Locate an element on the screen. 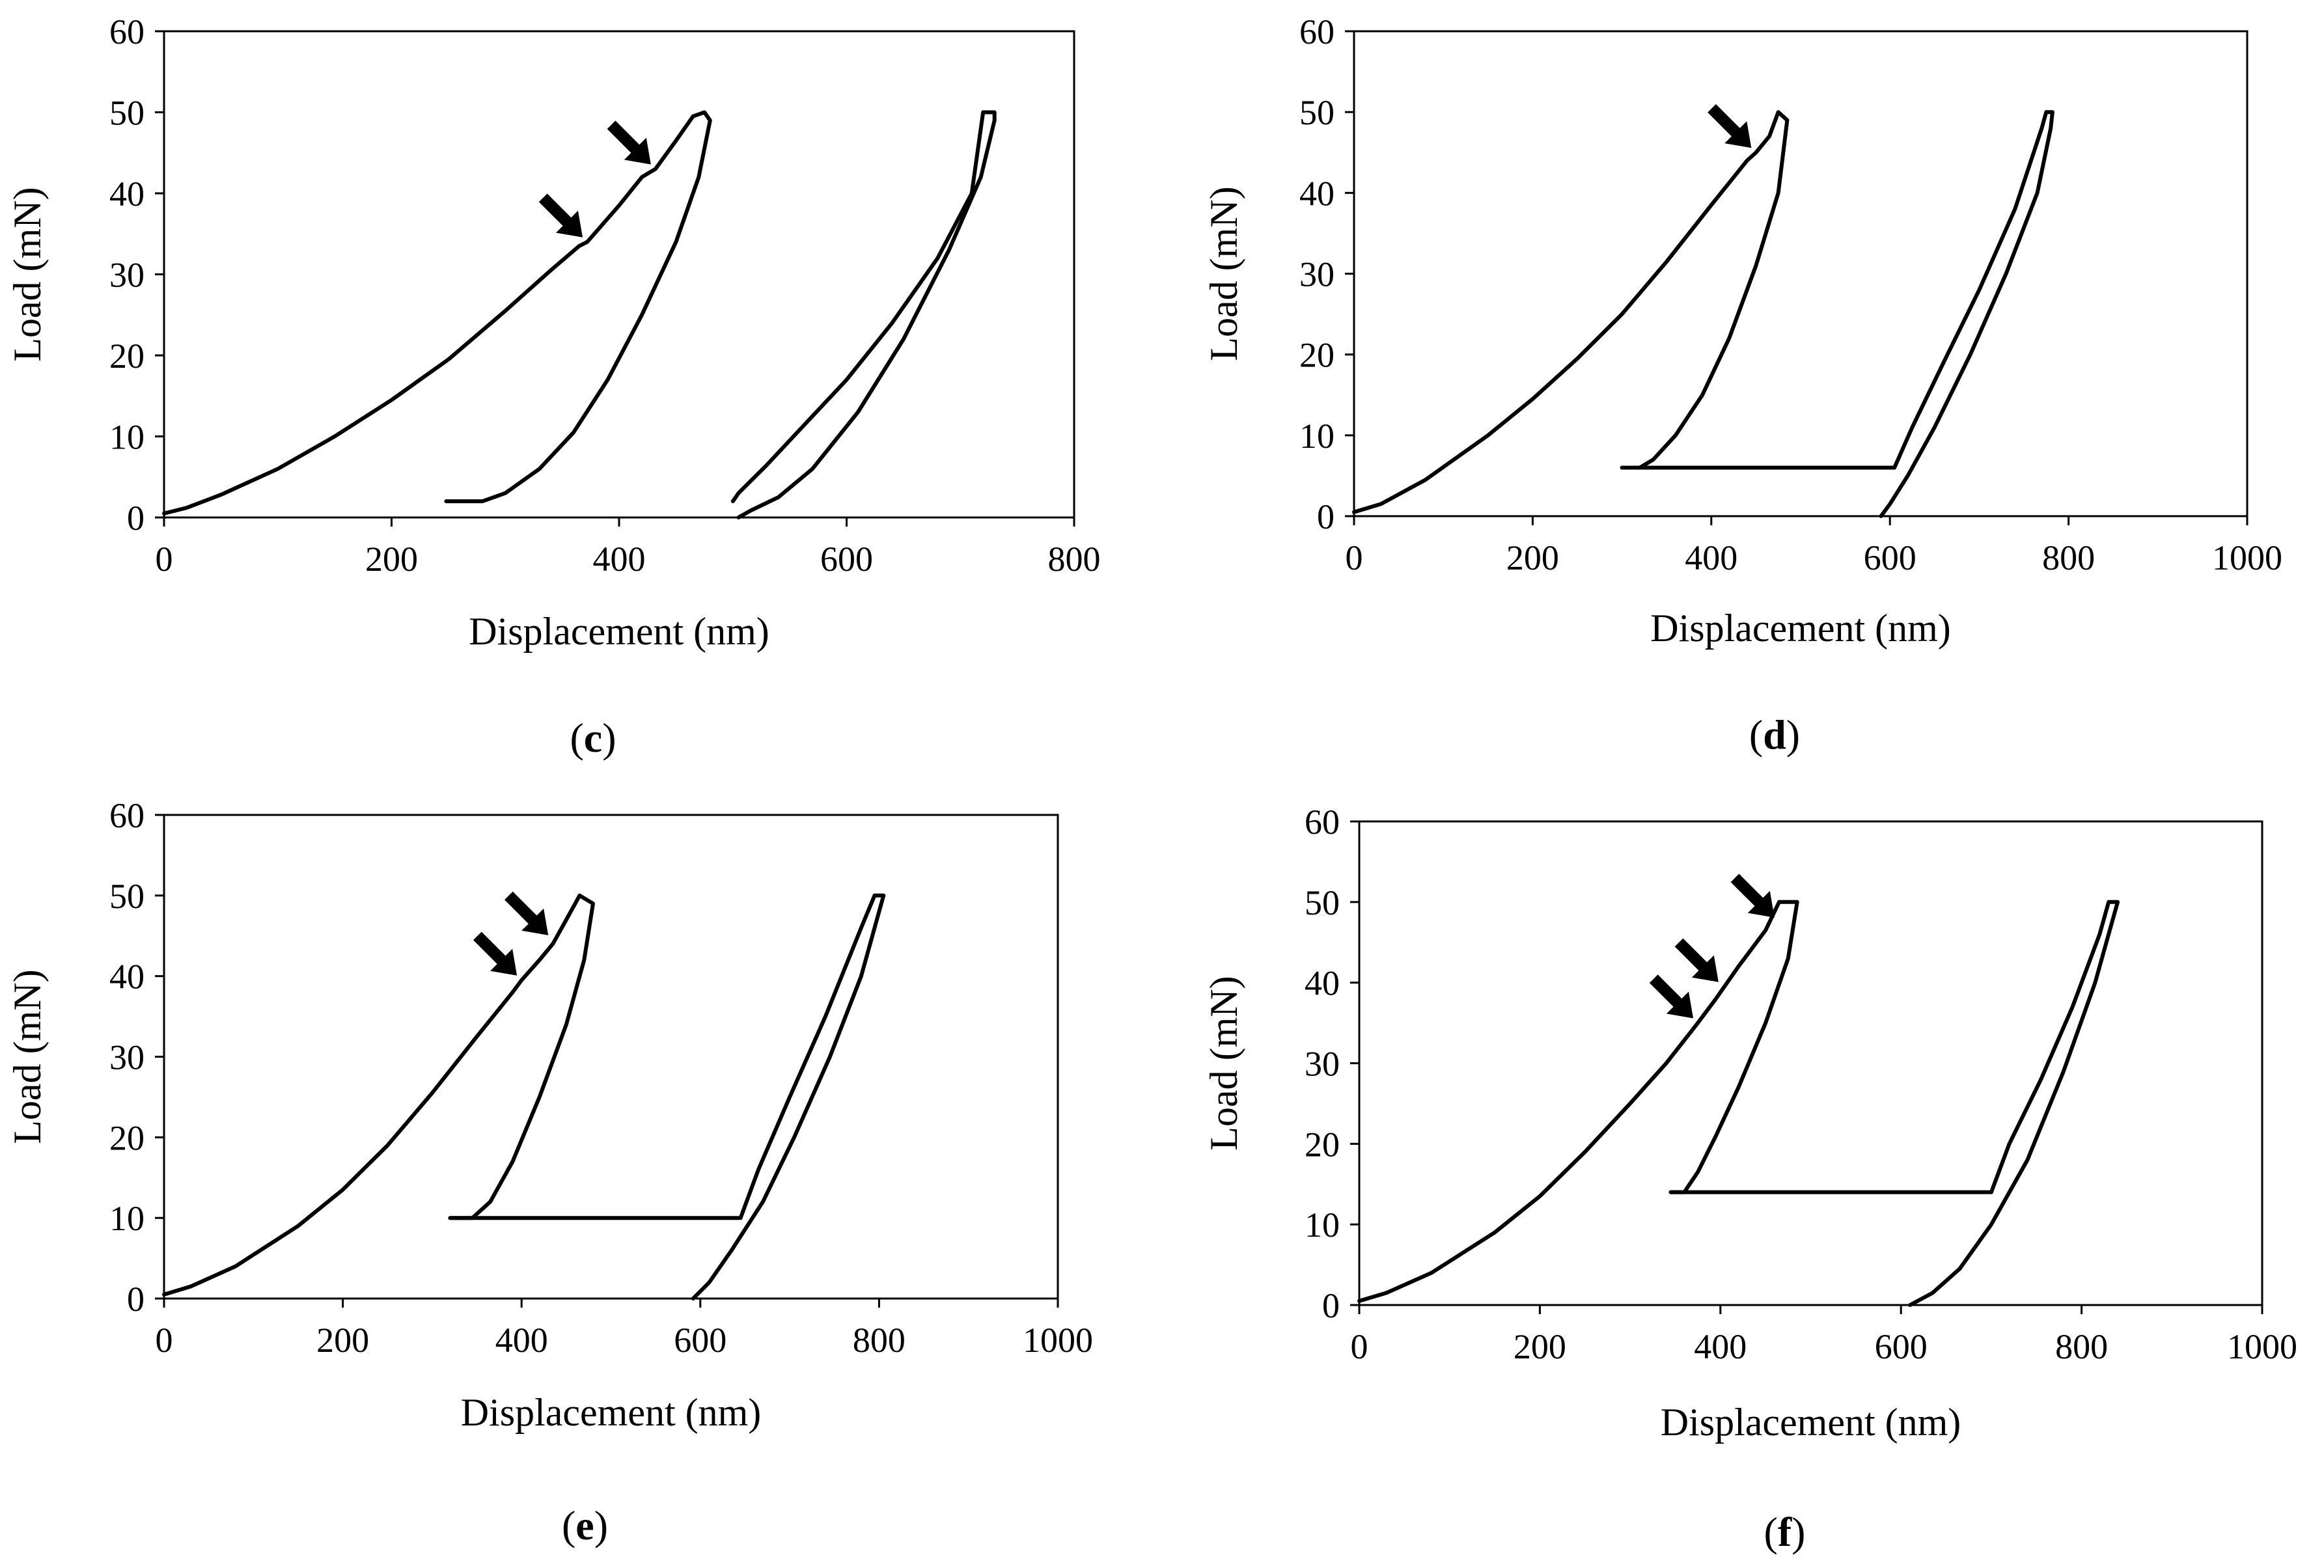 This screenshot has height=1568, width=2324. panel-label-letter: f is located at coordinates (1785, 1532).